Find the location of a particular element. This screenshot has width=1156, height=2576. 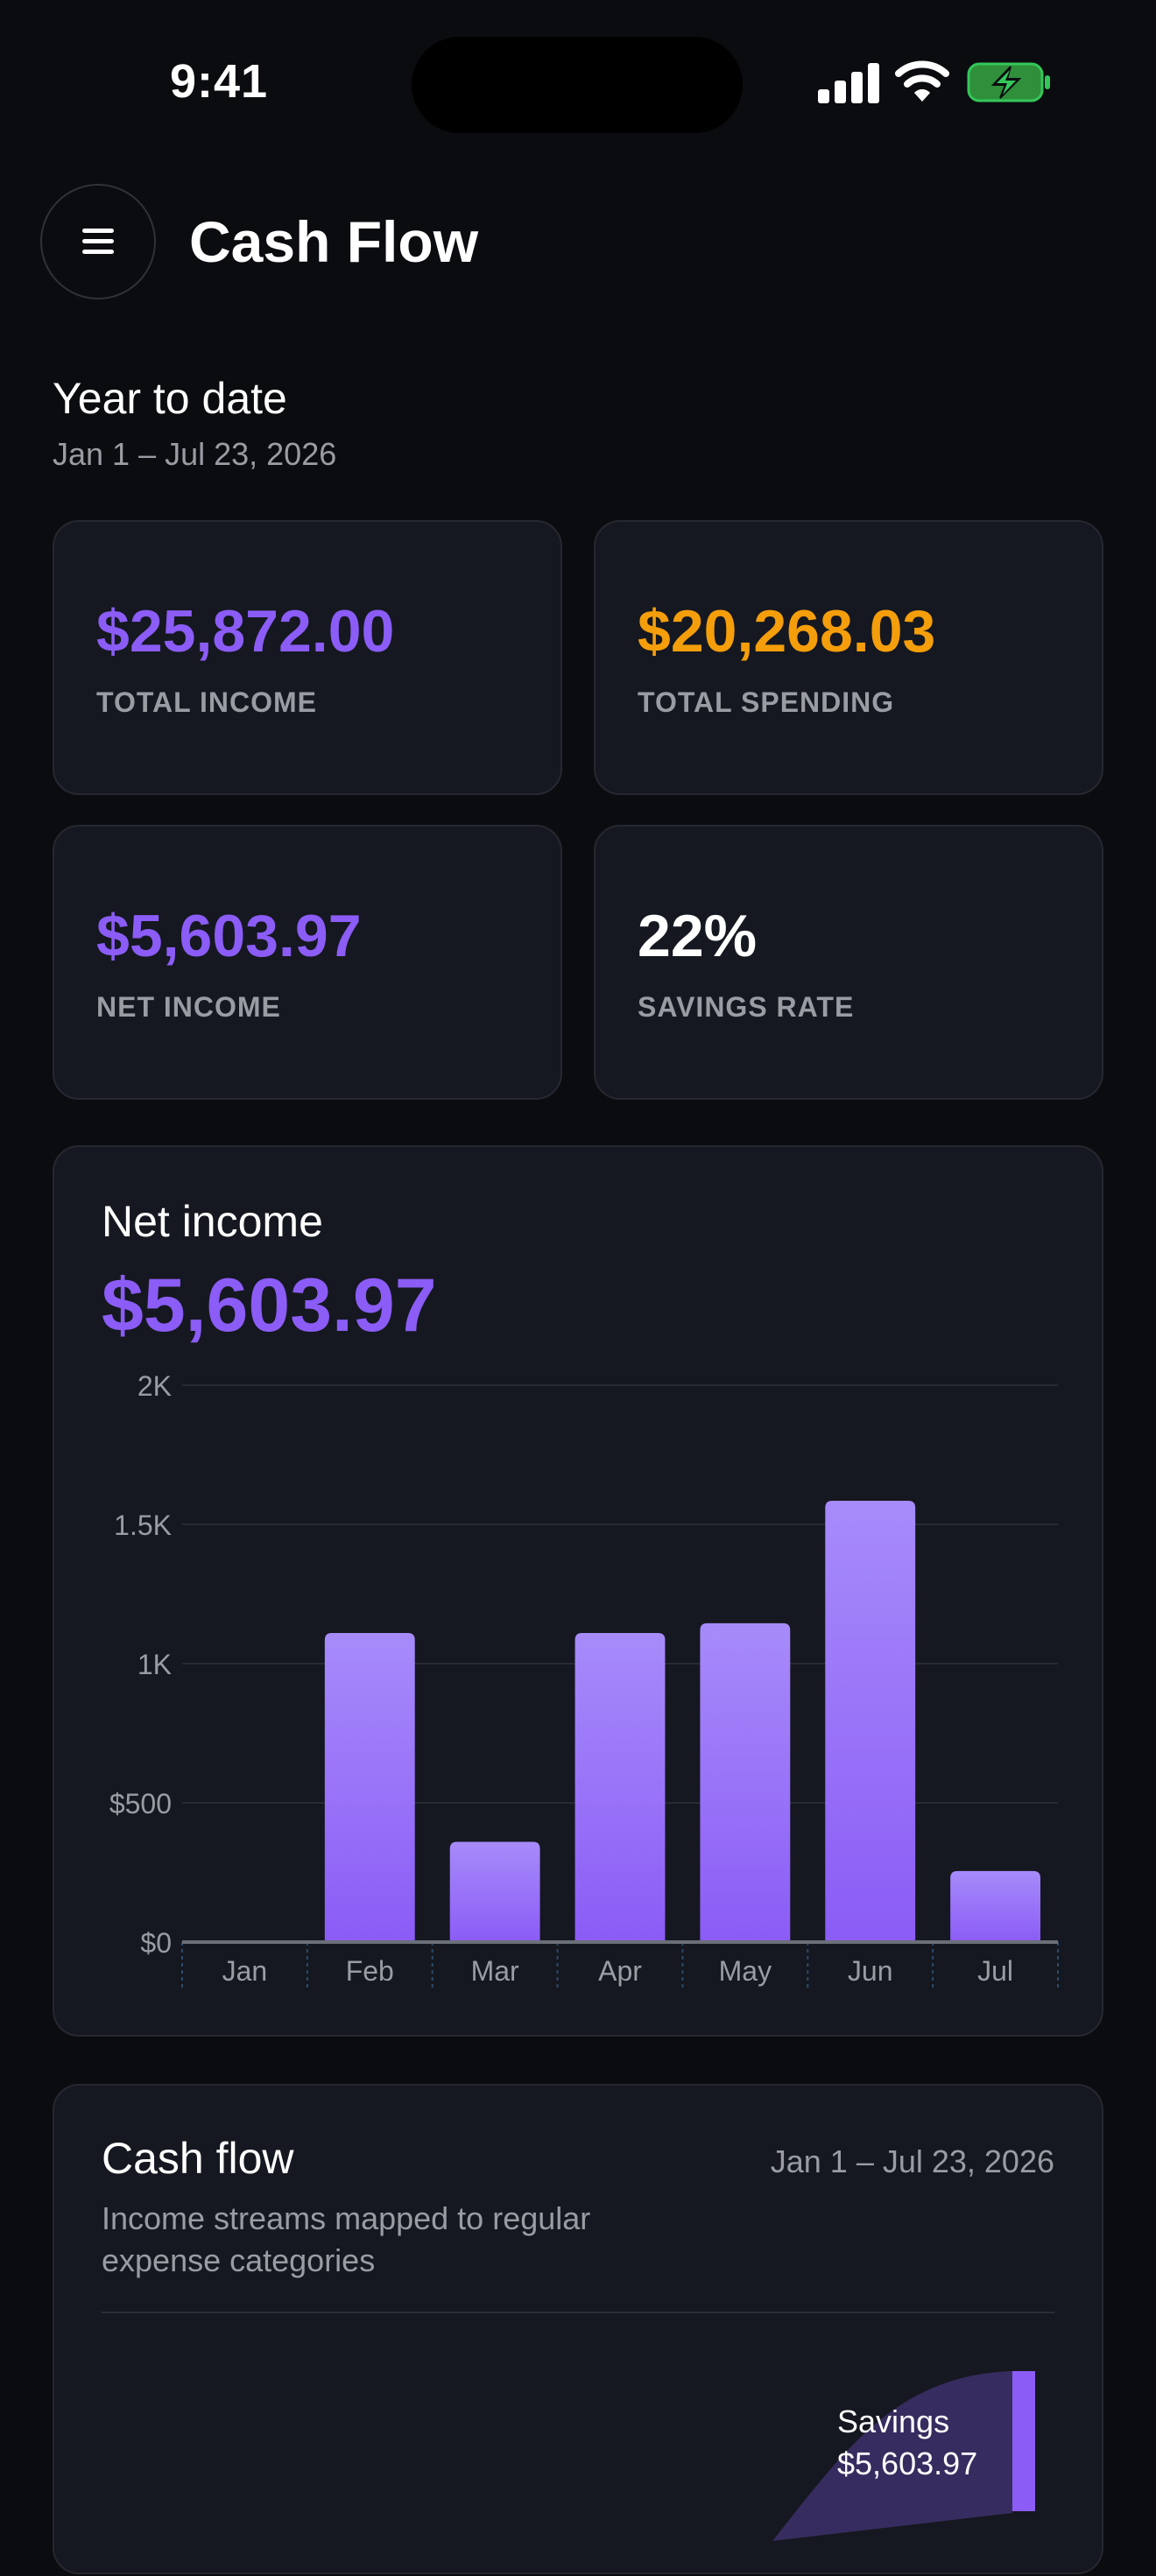

cellular-signal-icon is located at coordinates (848, 83).